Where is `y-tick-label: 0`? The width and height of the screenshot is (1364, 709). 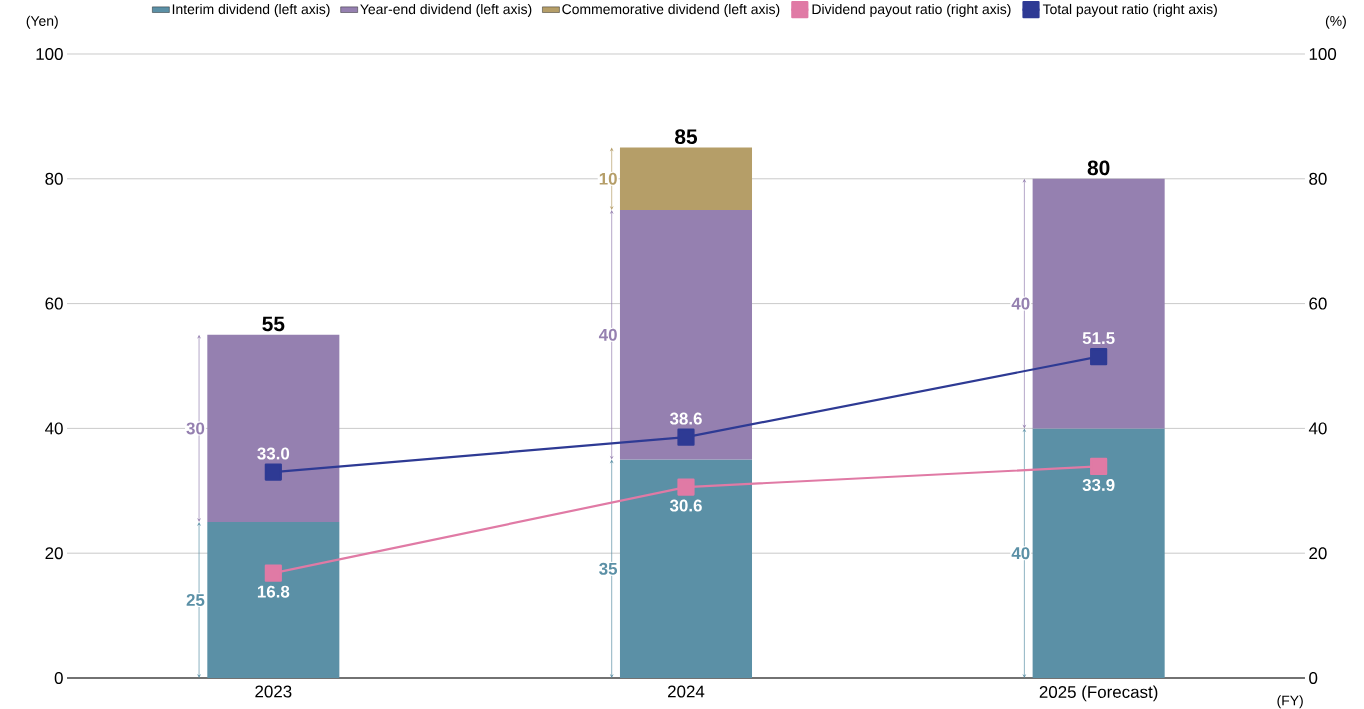 y-tick-label: 0 is located at coordinates (58, 678).